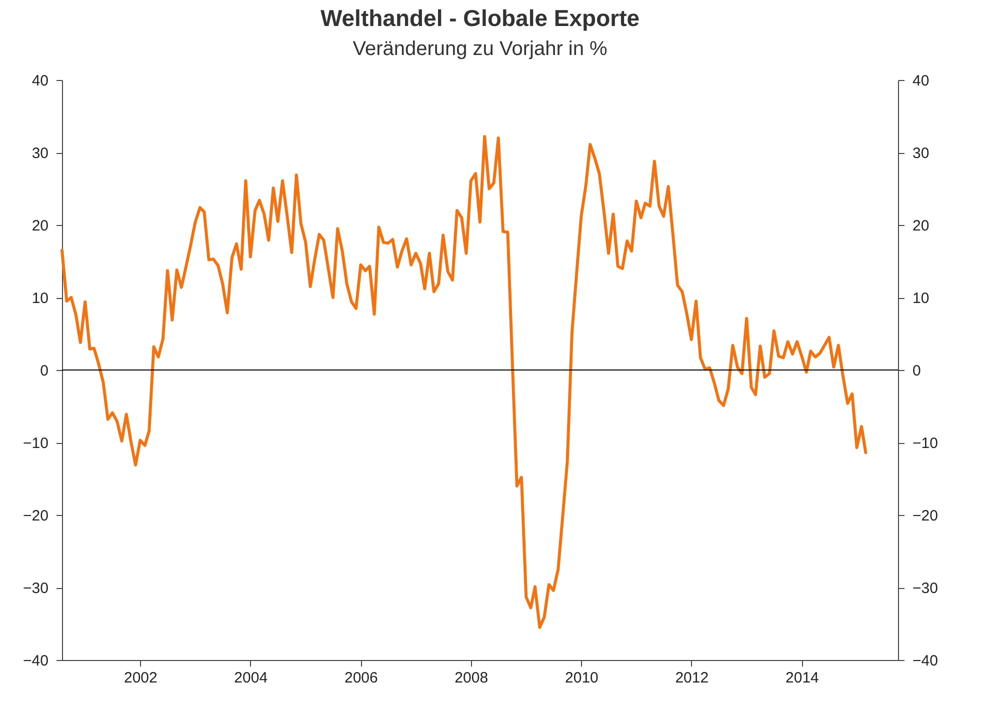  What do you see at coordinates (480, 49) in the screenshot?
I see `chart-subtitle: Veränderung zu Vorjahr in %` at bounding box center [480, 49].